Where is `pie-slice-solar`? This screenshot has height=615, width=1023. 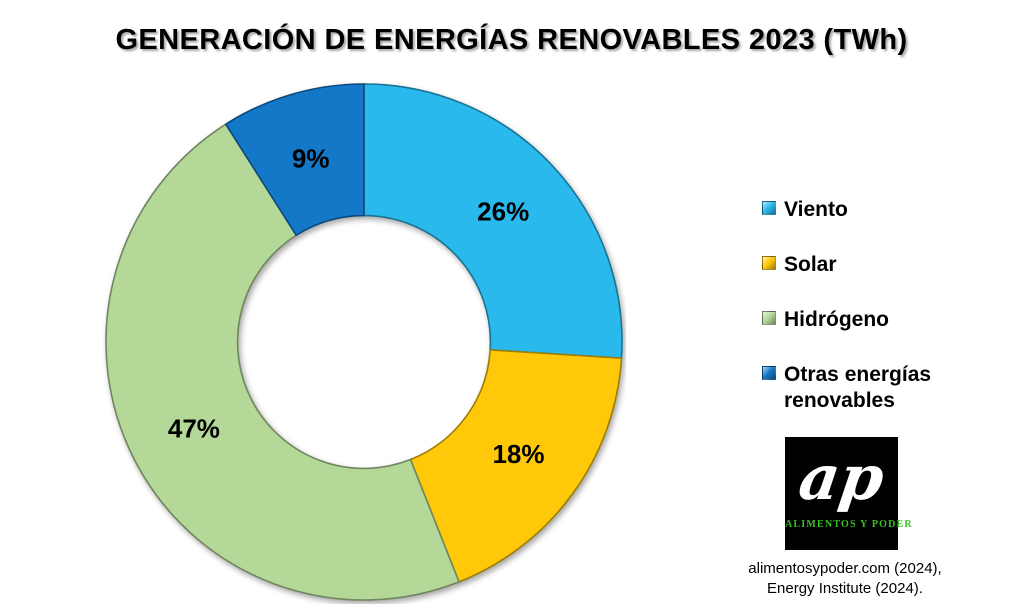 pie-slice-solar is located at coordinates (516, 466).